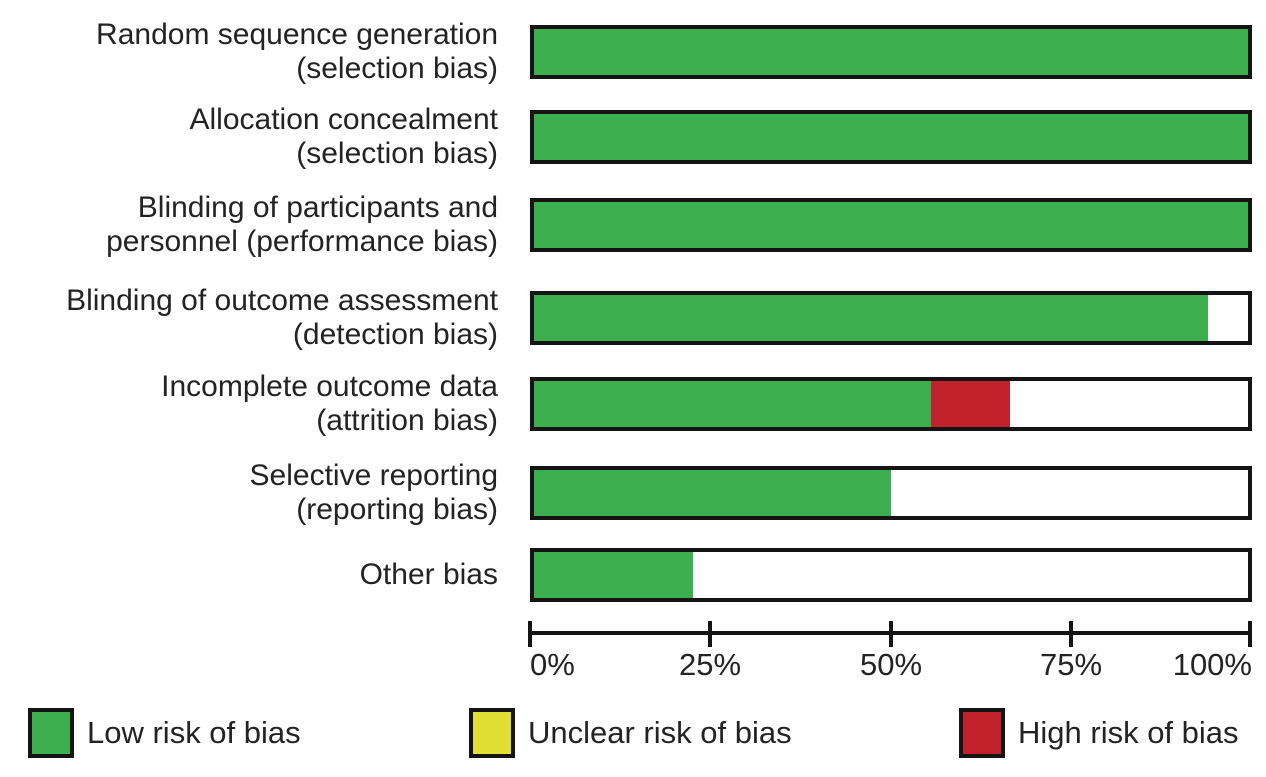 Image resolution: width=1266 pixels, height=777 pixels. What do you see at coordinates (710, 664) in the screenshot?
I see `axis-tick-label: 25%` at bounding box center [710, 664].